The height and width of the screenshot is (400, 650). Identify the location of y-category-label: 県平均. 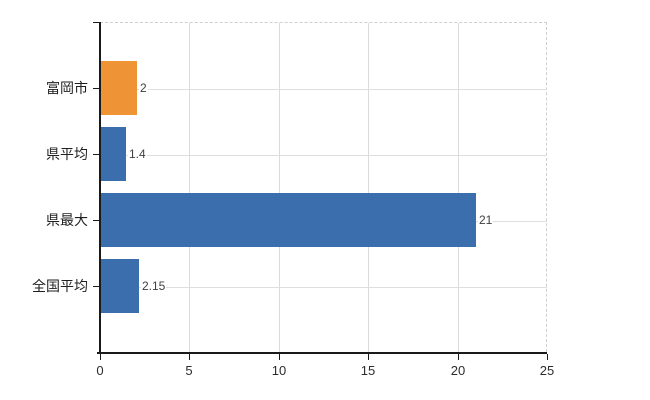
(67, 154).